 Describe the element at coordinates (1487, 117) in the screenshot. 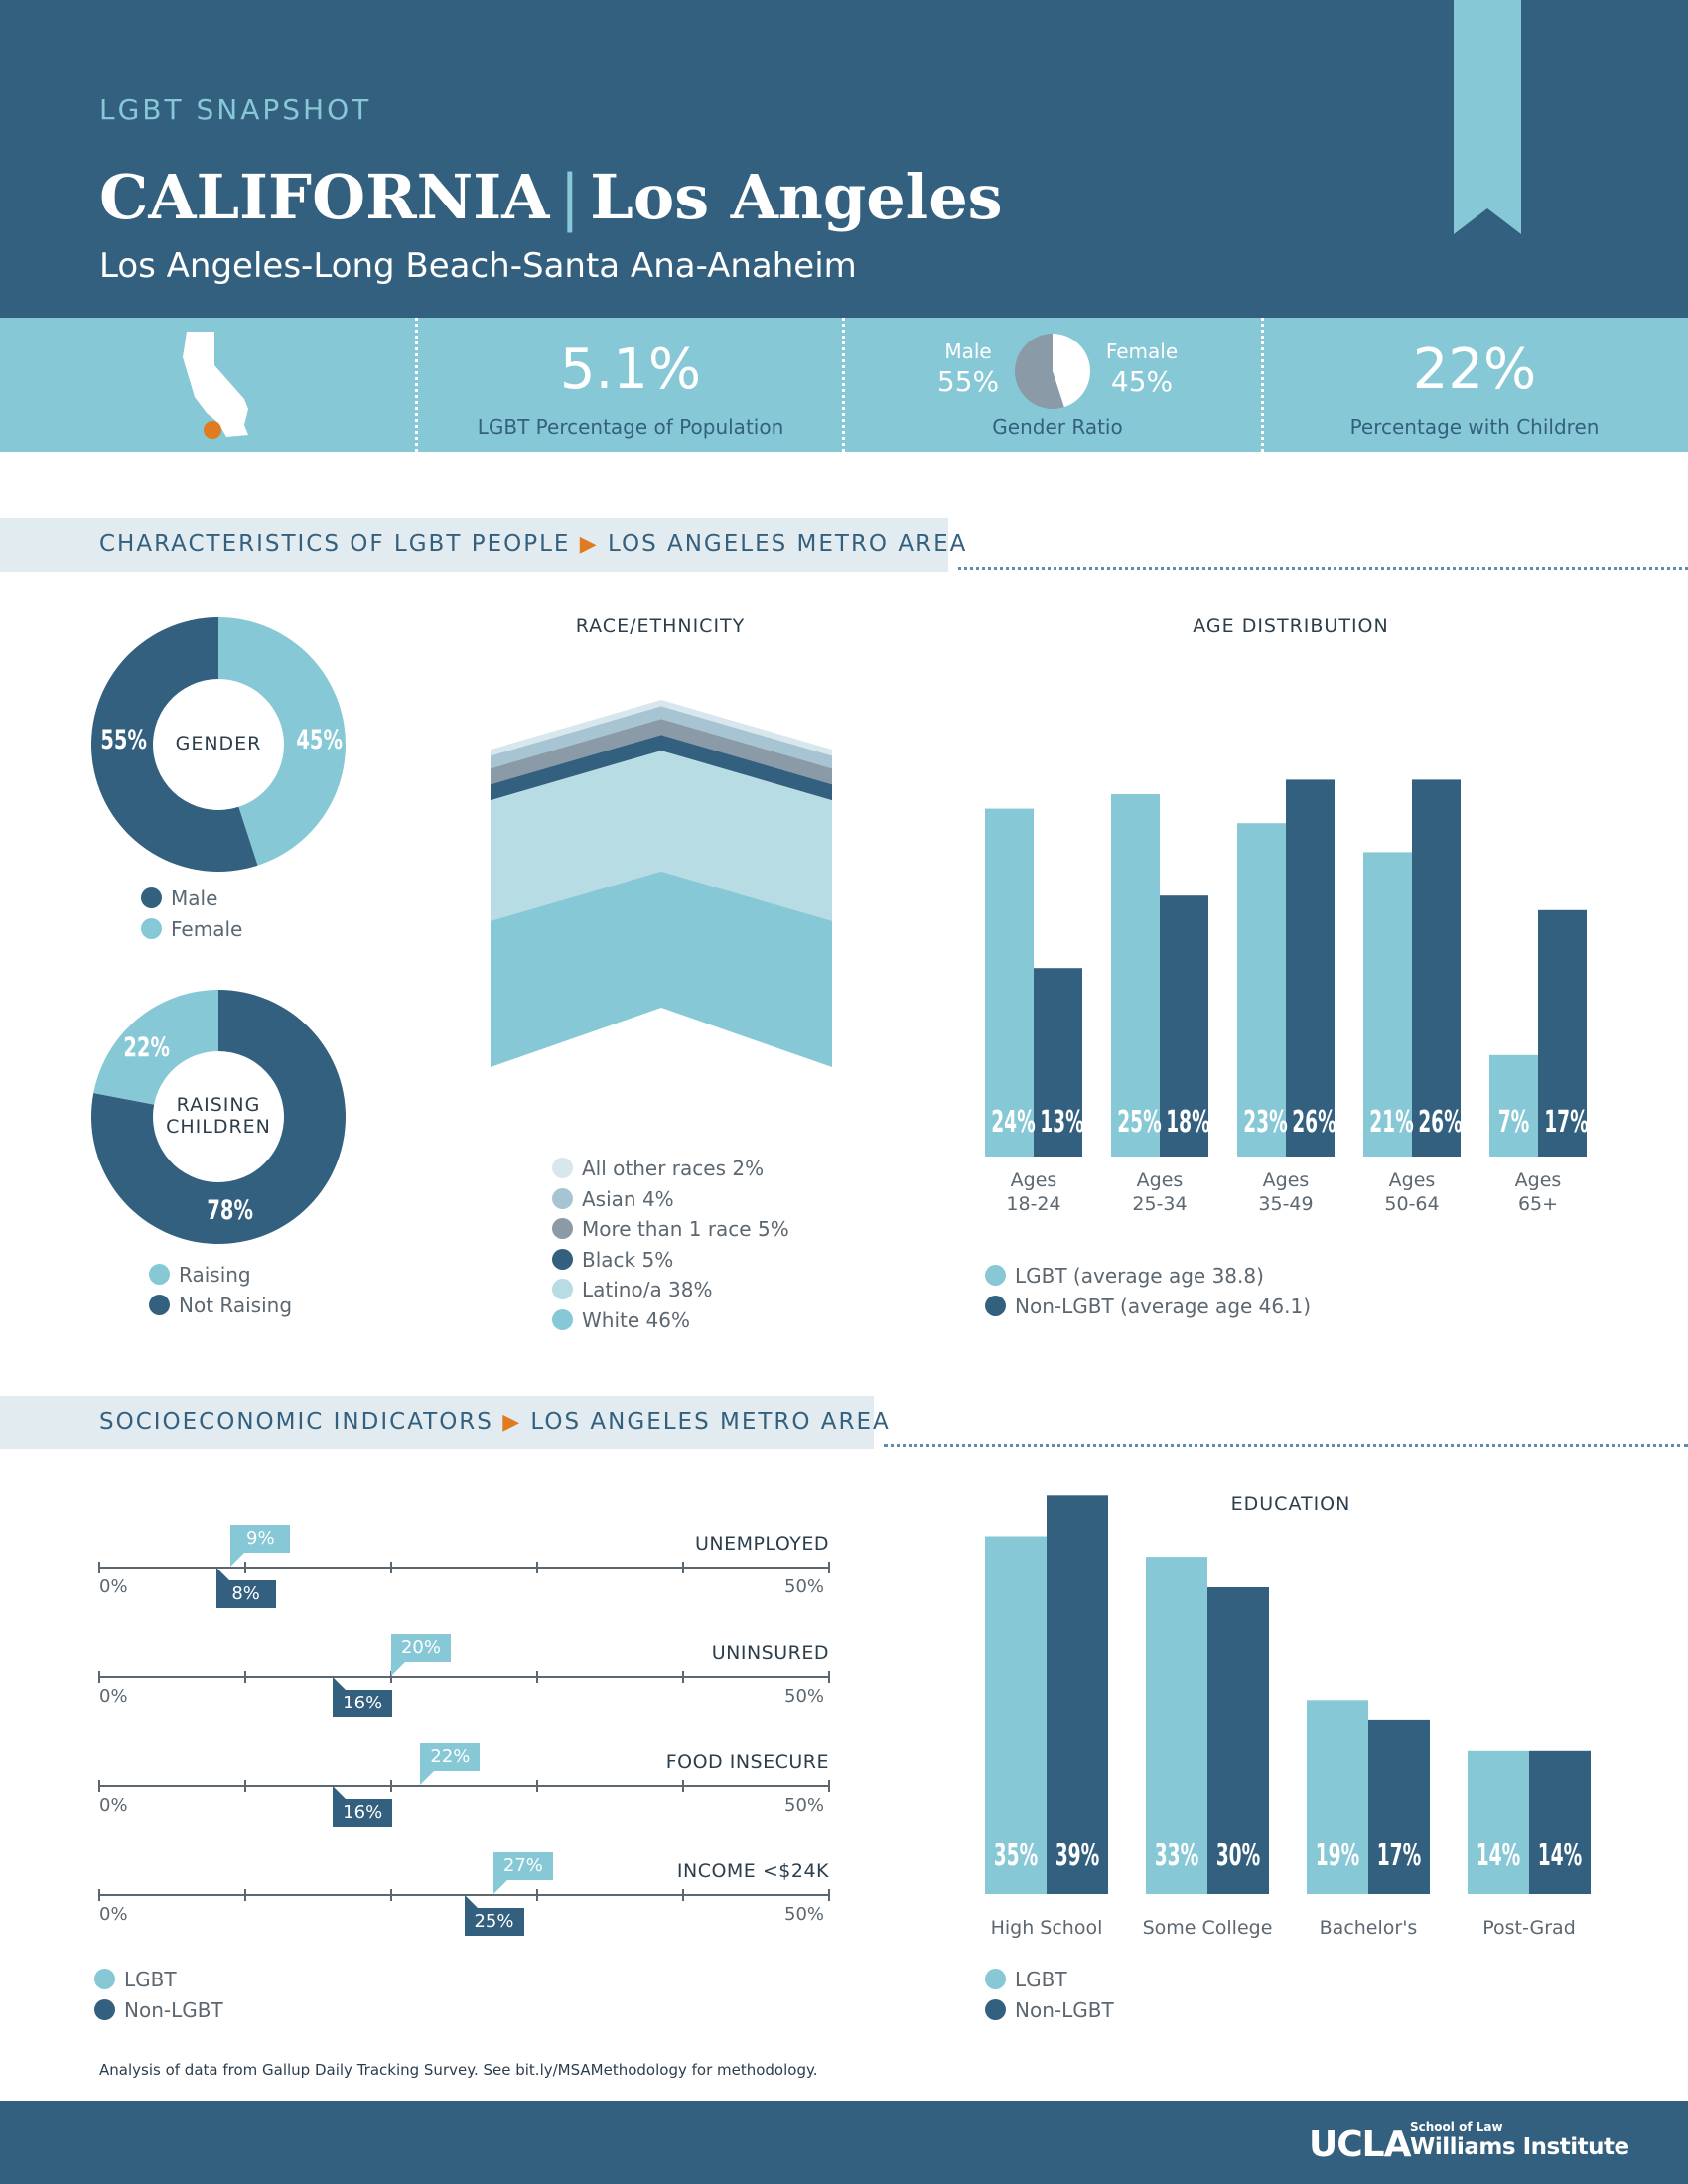

I see `bookmark-ribbon-icon` at that location.